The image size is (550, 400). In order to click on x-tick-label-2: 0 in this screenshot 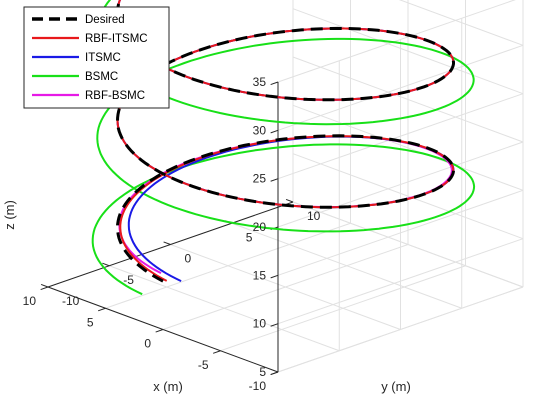, I will do `click(147, 344)`.